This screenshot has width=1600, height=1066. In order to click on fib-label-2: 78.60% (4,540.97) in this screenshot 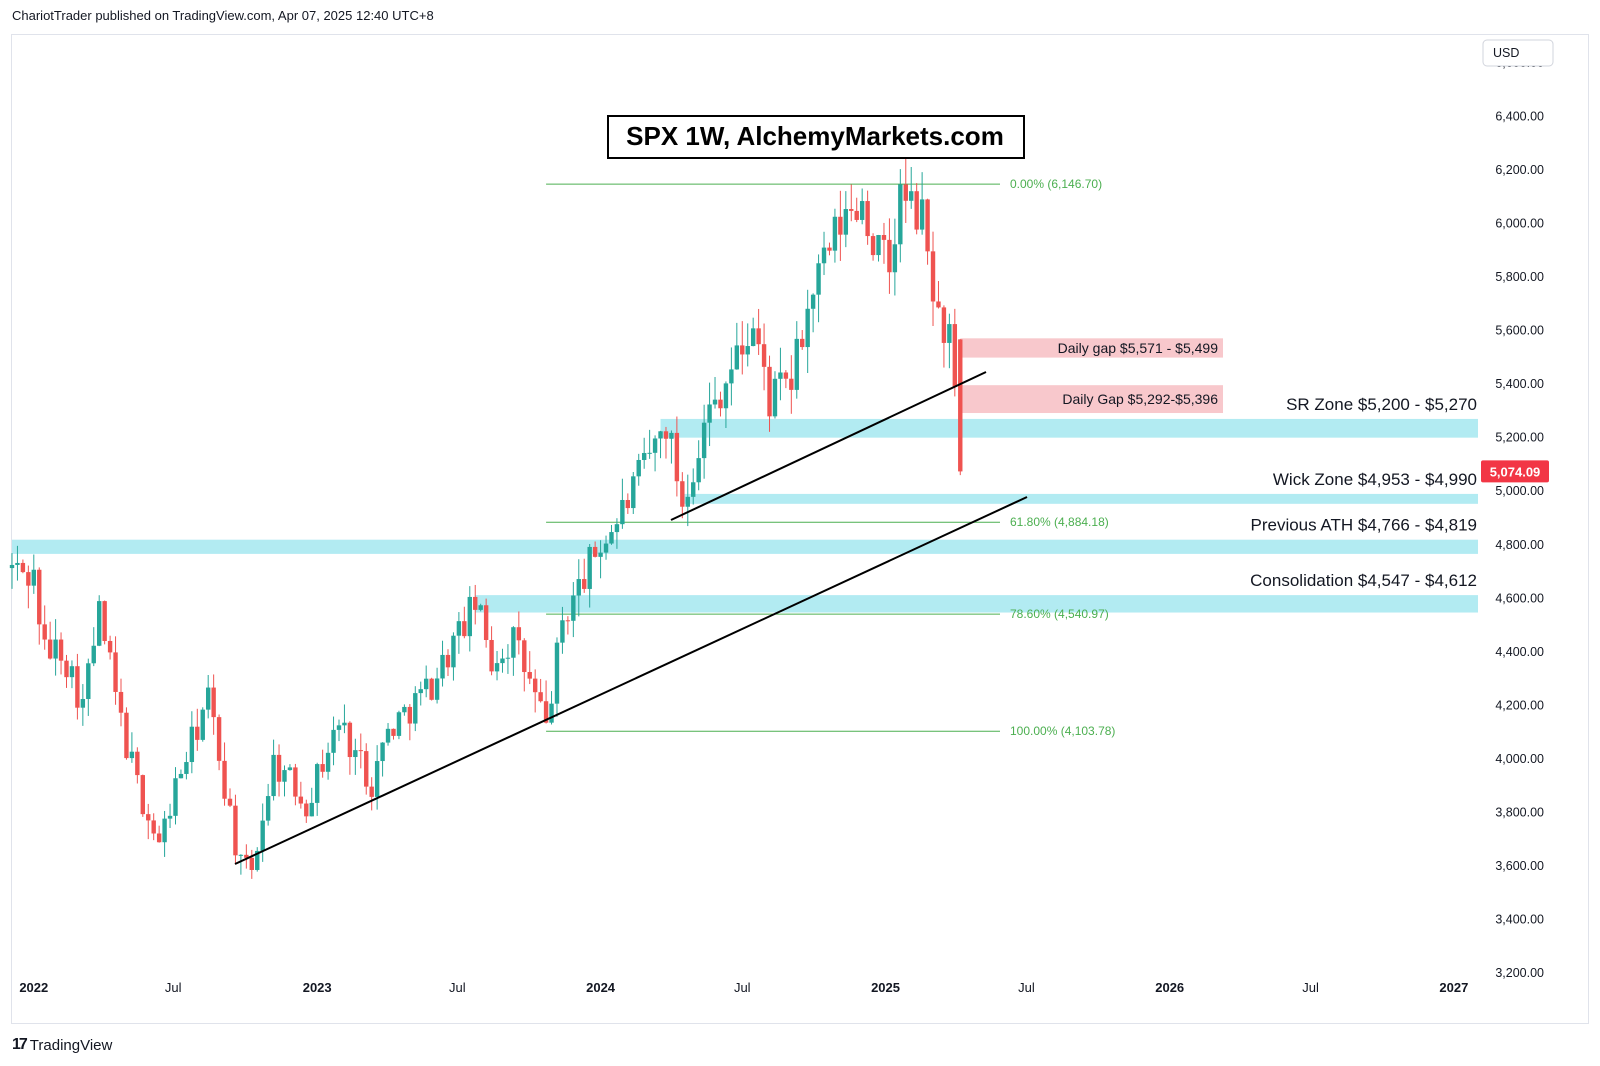, I will do `click(1059, 614)`.